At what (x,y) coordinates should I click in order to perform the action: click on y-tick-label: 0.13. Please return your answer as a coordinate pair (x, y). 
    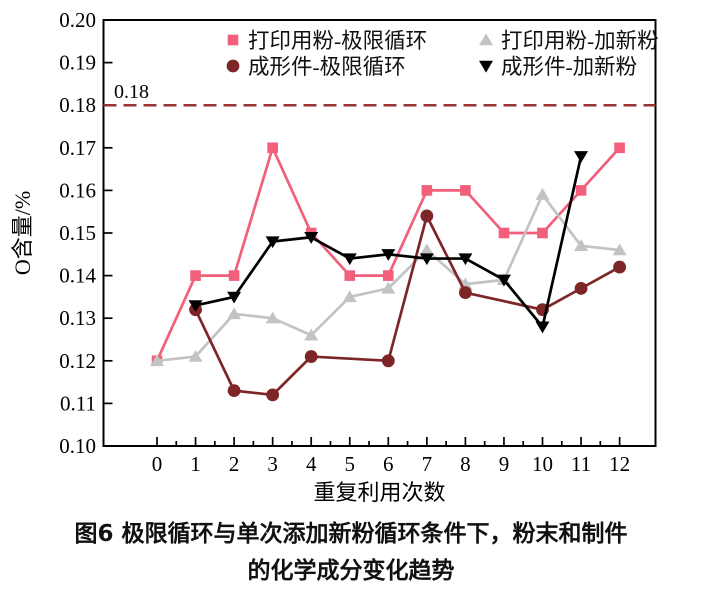
    Looking at the image, I should click on (77, 318).